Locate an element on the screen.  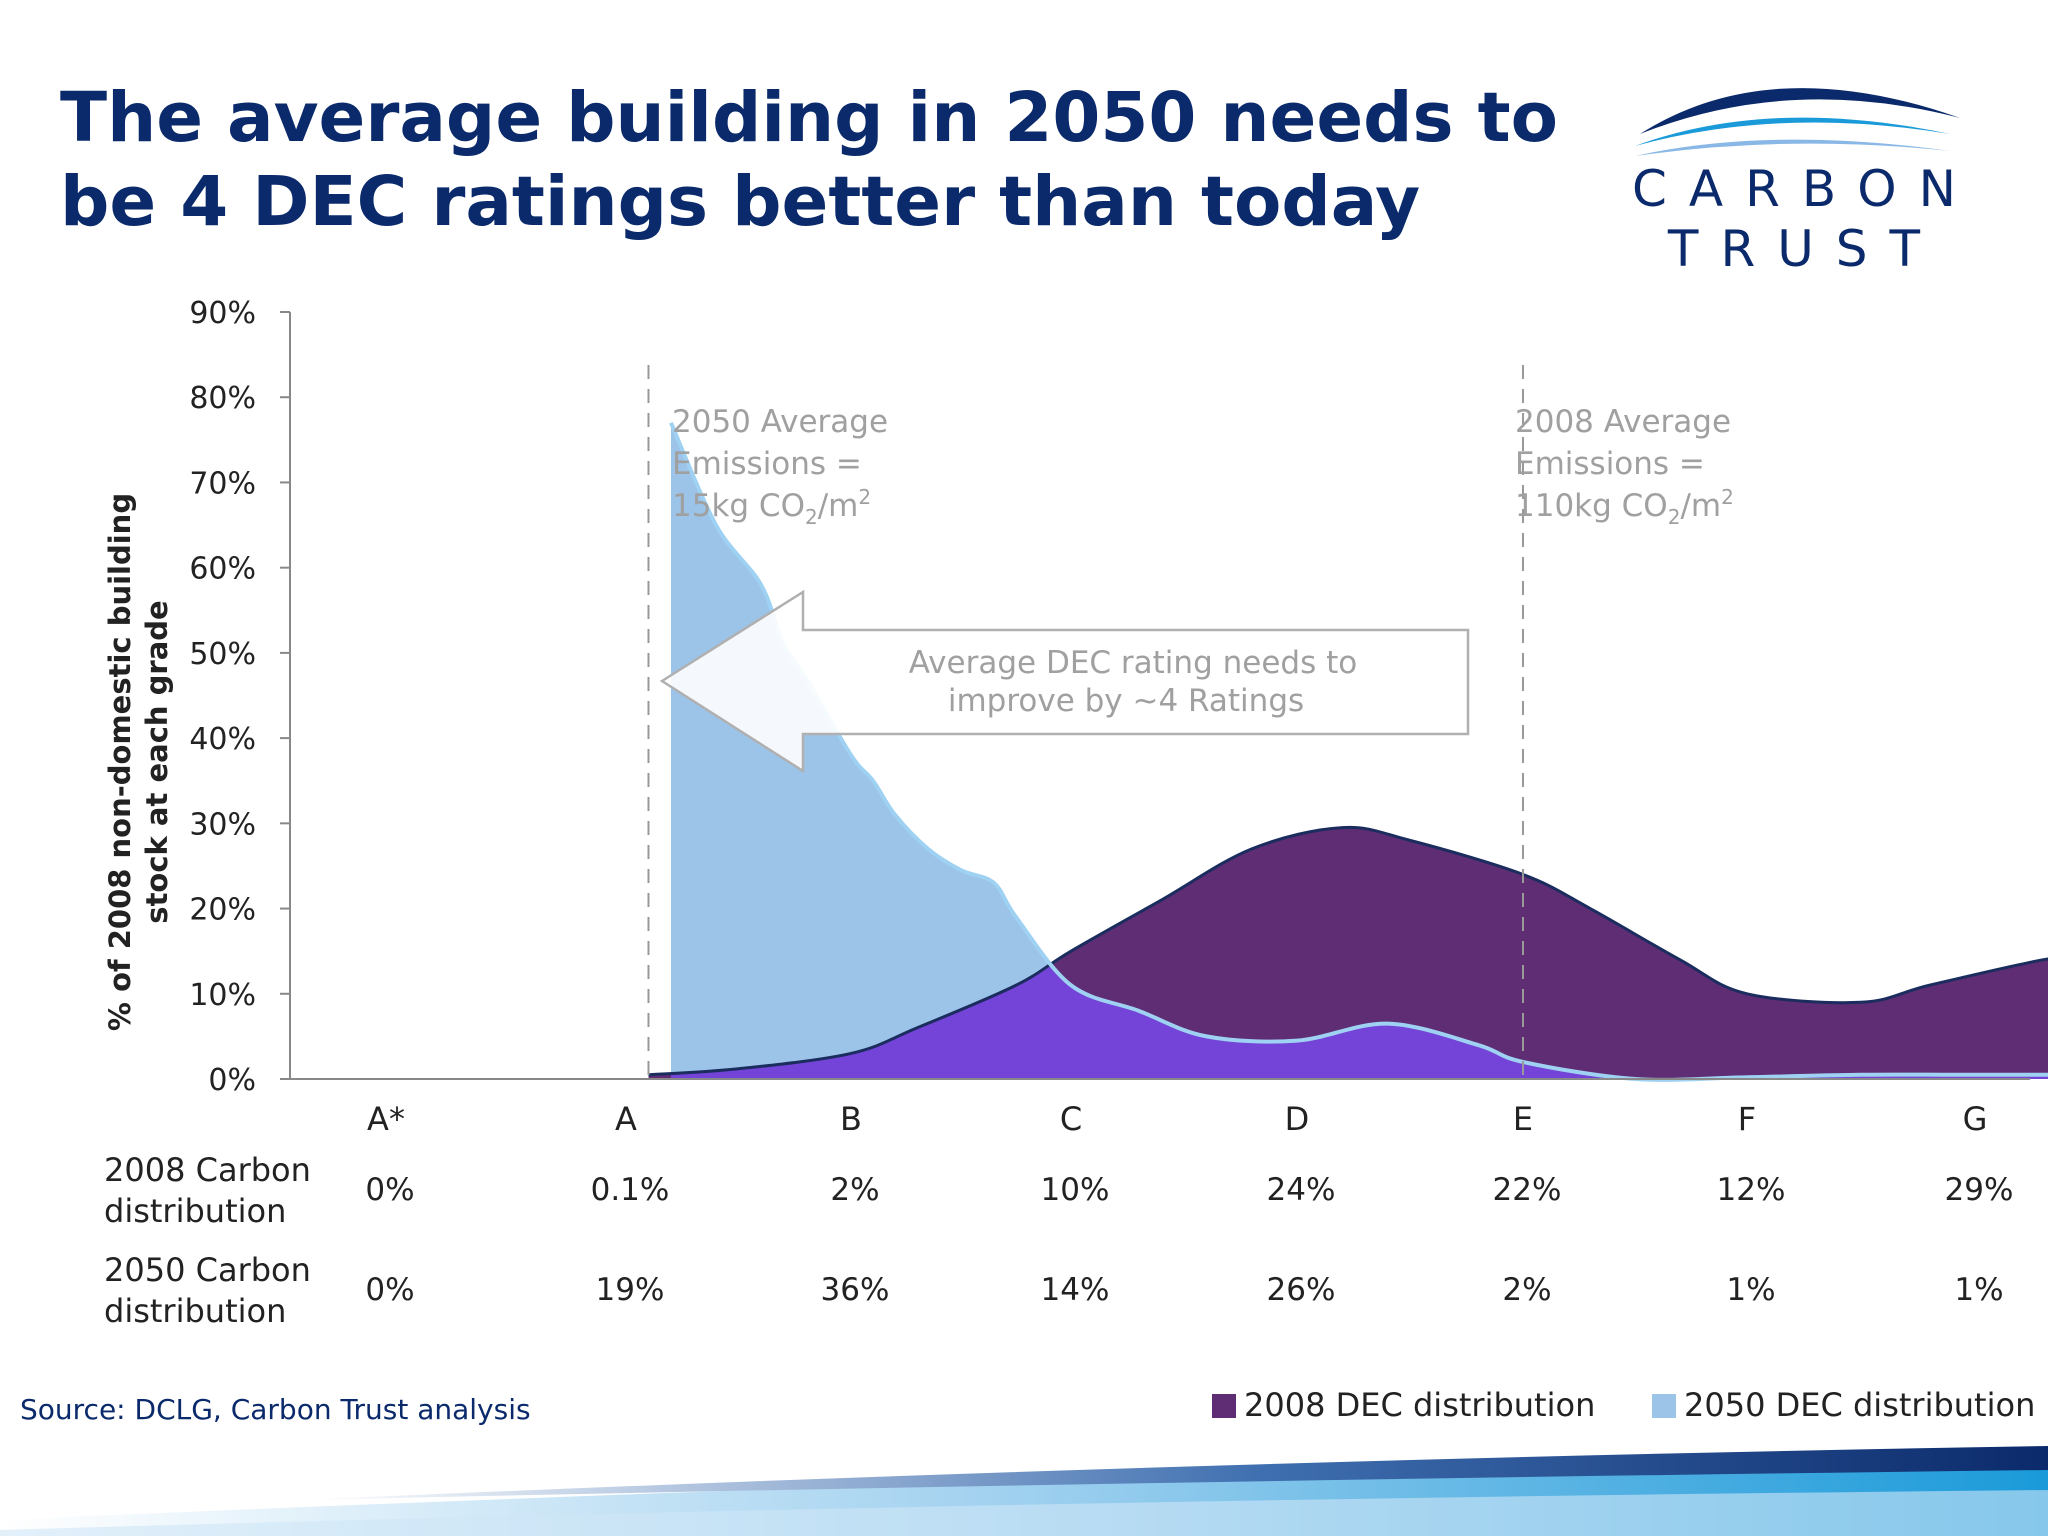
legend-item-2050: 2050 DEC distribution is located at coordinates (1843, 1405).